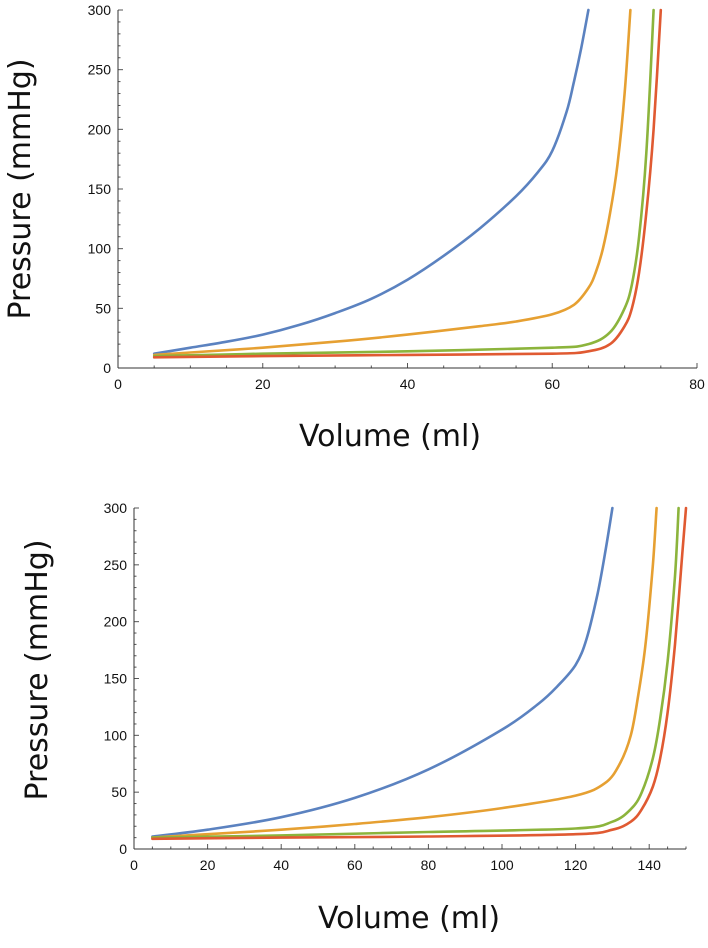  Describe the element at coordinates (502, 865) in the screenshot. I see `x-tick-label: 100` at that location.